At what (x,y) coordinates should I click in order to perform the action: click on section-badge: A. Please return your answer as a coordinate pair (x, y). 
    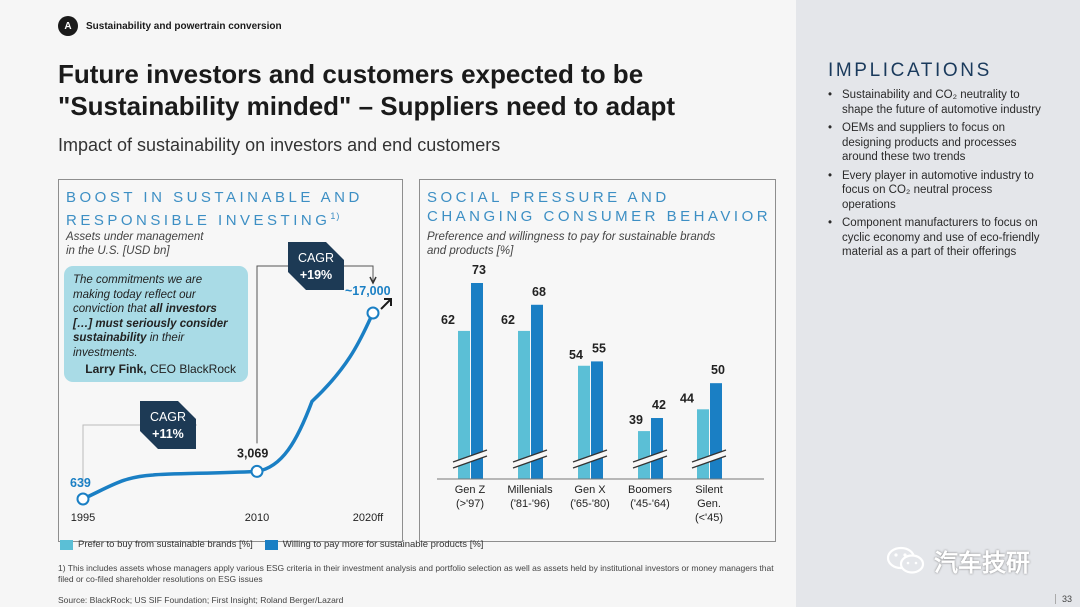
    Looking at the image, I should click on (68, 26).